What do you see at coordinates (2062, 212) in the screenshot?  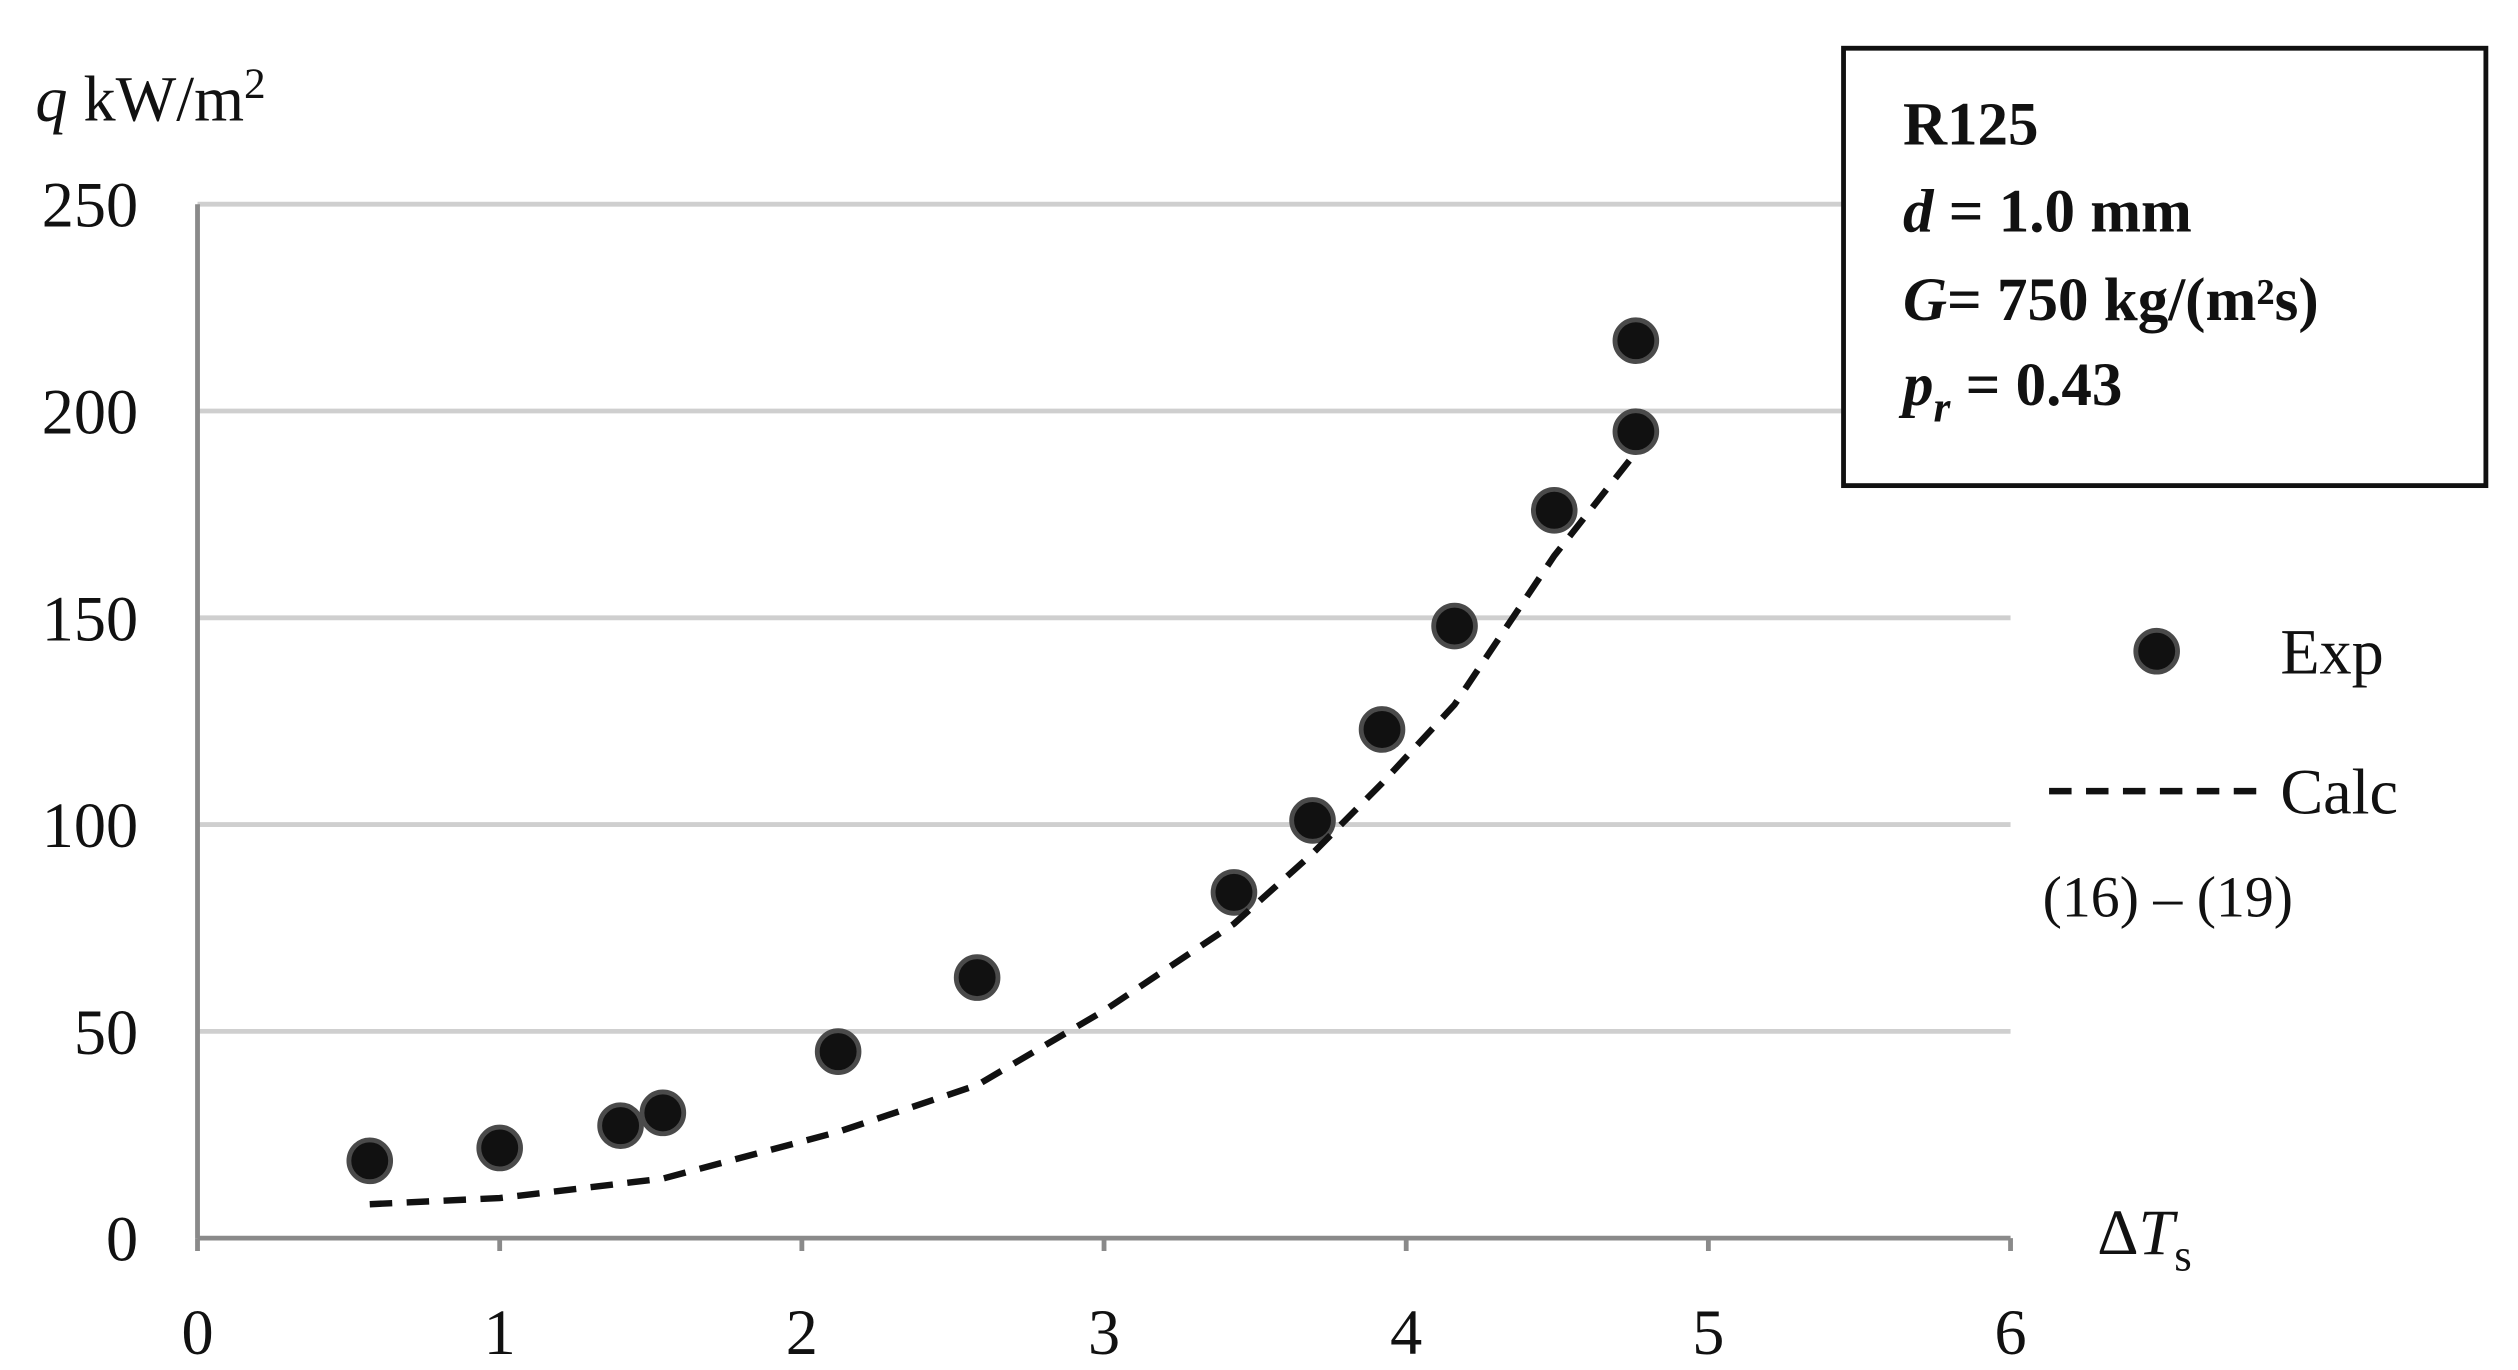 I see `annotation-text: = 1.0 mm` at bounding box center [2062, 212].